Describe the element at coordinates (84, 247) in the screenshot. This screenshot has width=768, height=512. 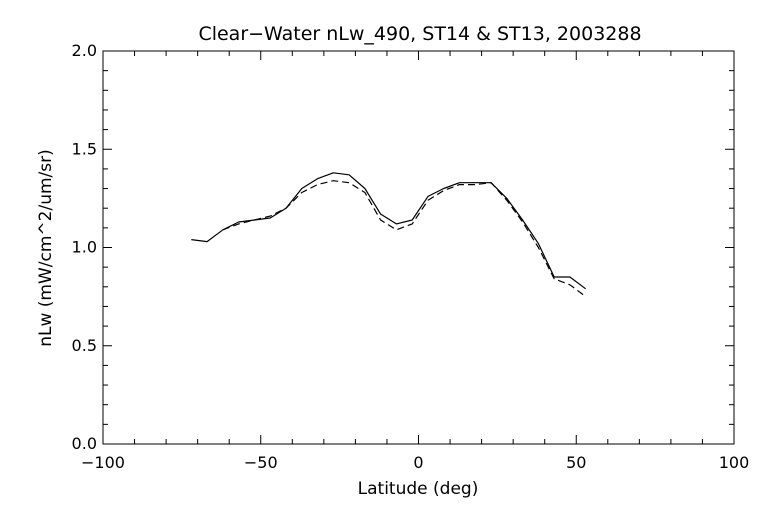
I see `y-tick-label: 1.0` at that location.